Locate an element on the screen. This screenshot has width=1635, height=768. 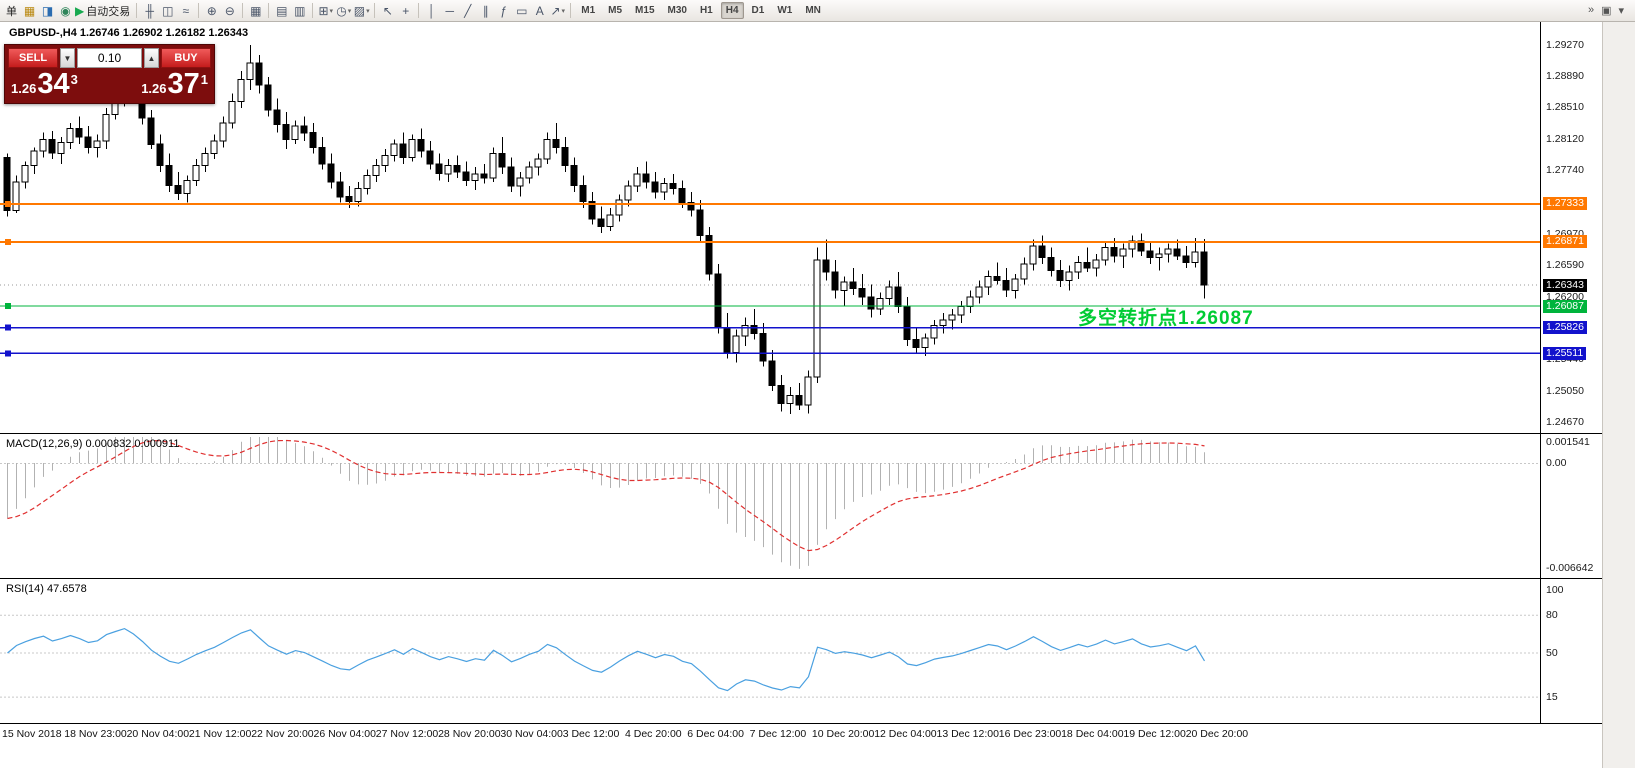
new-order-button: 单 is located at coordinates (11, 11).